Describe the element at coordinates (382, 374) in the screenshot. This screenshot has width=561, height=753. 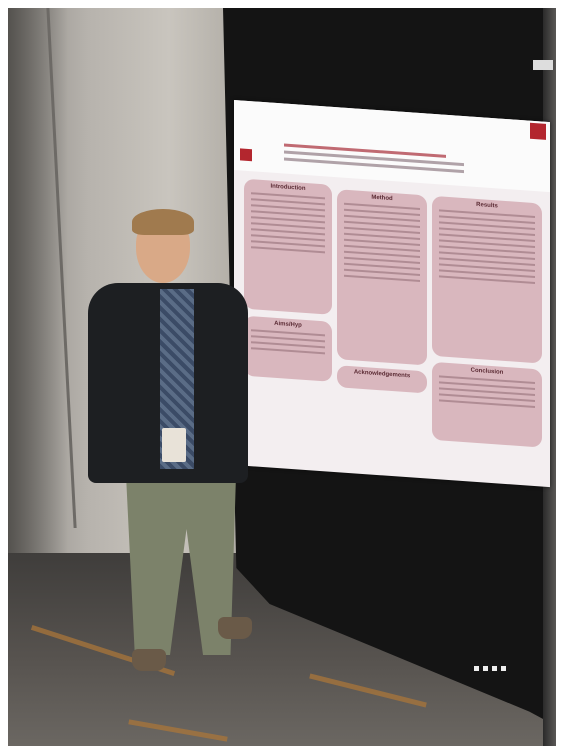
I see `section-title: Acknowledgements` at that location.